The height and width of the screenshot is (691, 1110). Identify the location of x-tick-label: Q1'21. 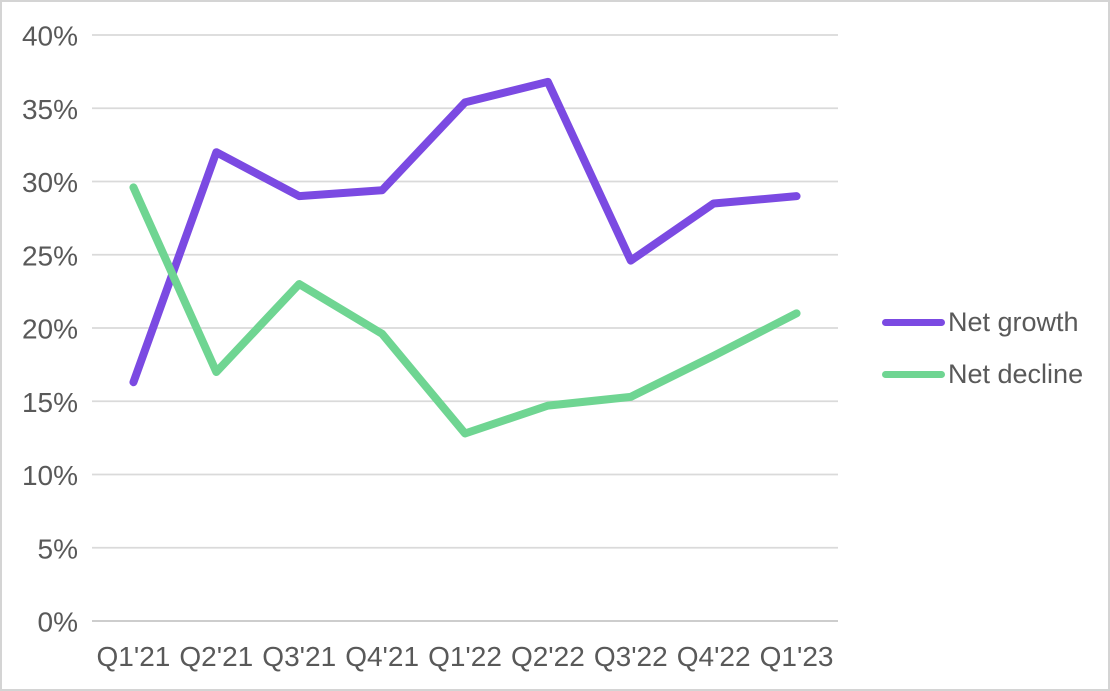
(134, 656).